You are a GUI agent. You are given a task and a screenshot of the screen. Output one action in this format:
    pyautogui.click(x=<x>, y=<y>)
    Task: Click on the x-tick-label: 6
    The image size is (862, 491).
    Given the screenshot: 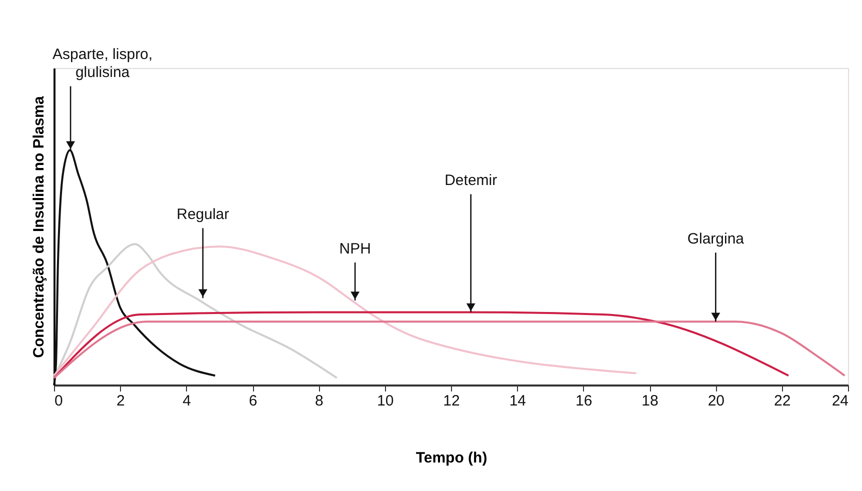 What is the action you would take?
    pyautogui.click(x=253, y=401)
    